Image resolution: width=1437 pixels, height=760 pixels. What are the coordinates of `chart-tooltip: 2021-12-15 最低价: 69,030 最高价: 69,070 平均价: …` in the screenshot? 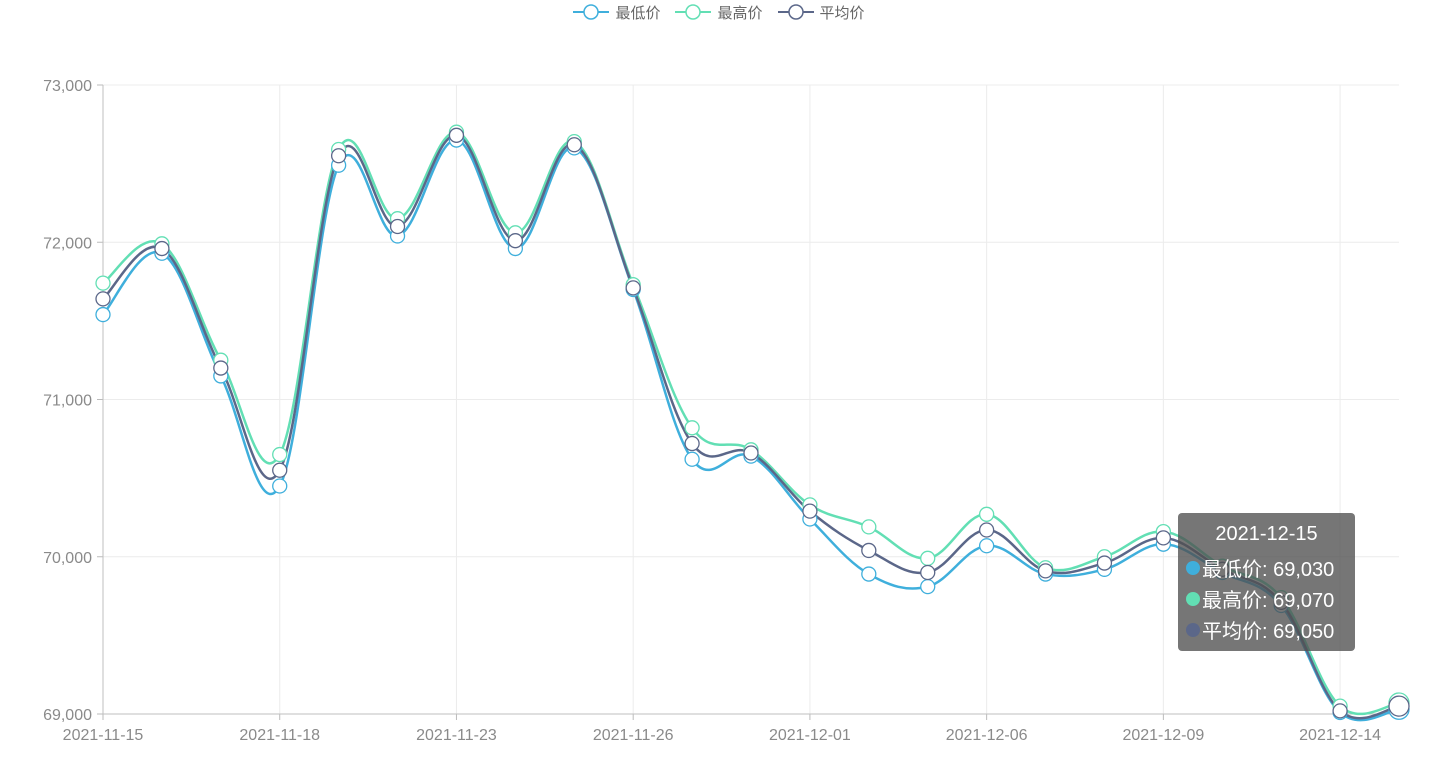 It's located at (1266, 582).